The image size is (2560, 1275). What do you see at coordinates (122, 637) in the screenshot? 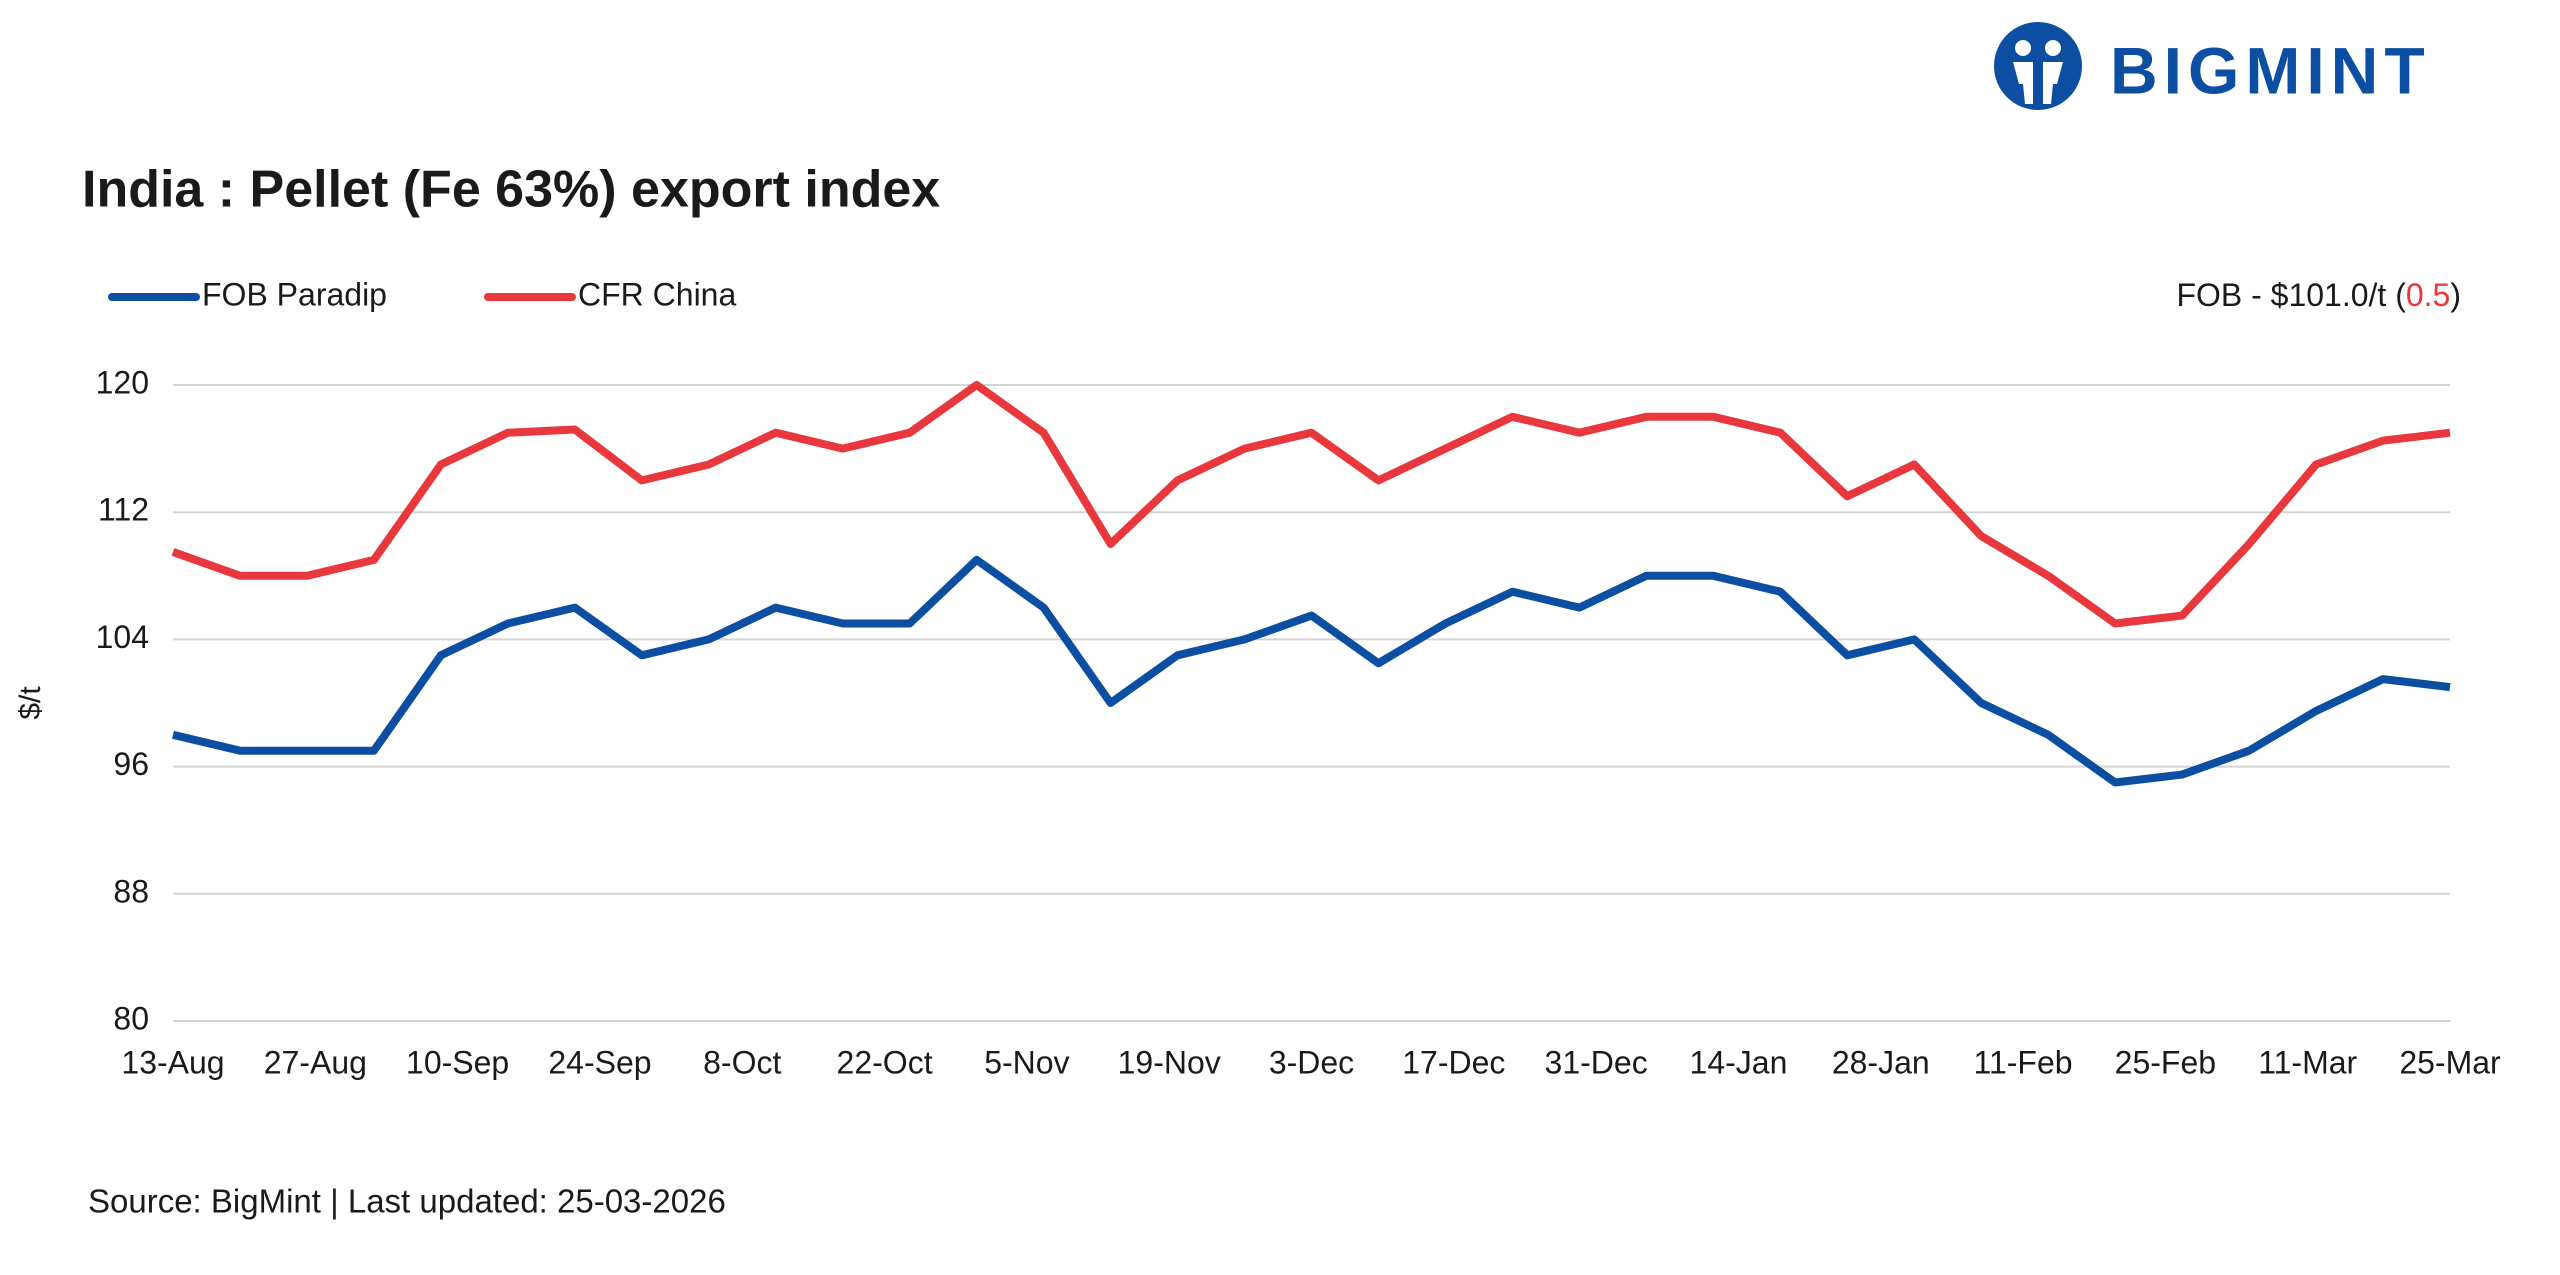
I see `y-tick-label: 104` at bounding box center [122, 637].